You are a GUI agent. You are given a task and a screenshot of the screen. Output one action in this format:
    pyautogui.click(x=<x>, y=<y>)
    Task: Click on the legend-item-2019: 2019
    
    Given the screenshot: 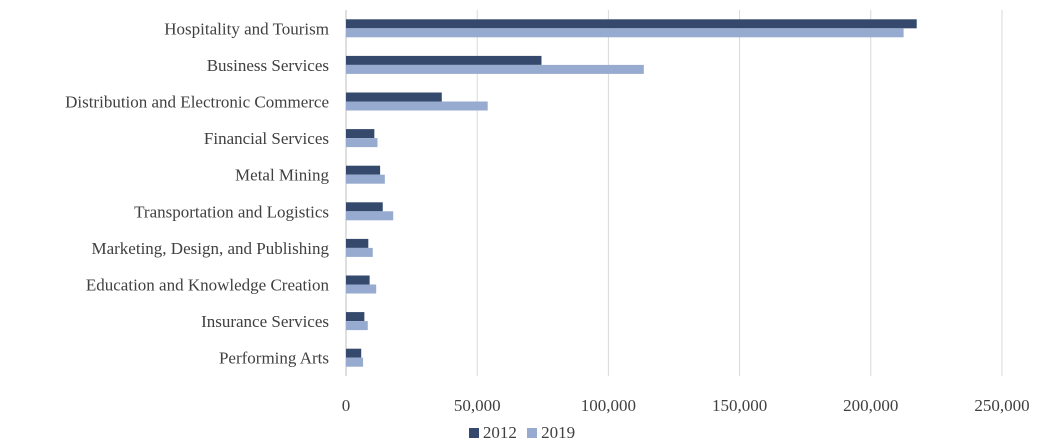 What is the action you would take?
    pyautogui.click(x=551, y=433)
    